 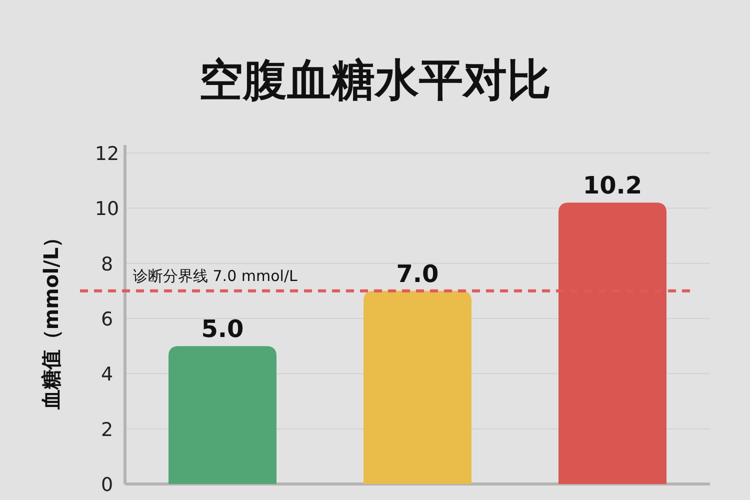 I want to click on ref-line-label: 诊断分界线 7.0 mmol/L, so click(x=215, y=275).